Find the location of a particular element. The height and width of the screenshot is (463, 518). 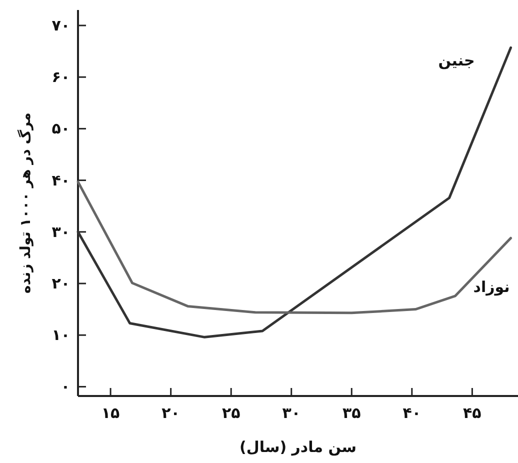

x-tick-label: ۲۰ is located at coordinates (171, 413).